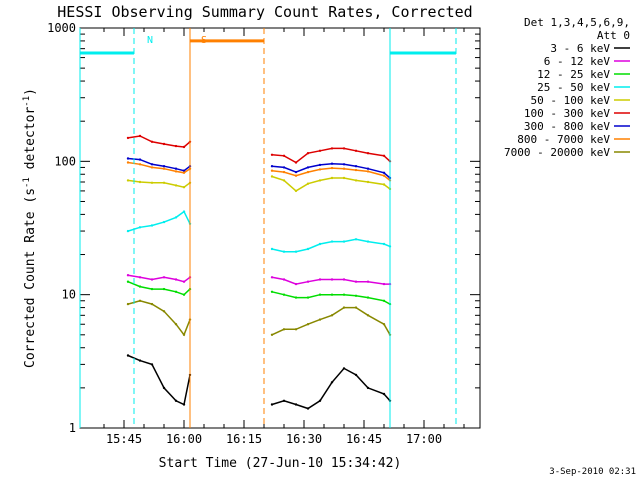 The height and width of the screenshot is (480, 640). Describe the element at coordinates (573, 87) in the screenshot. I see `legend-entry: 25 - 50 keV` at that location.